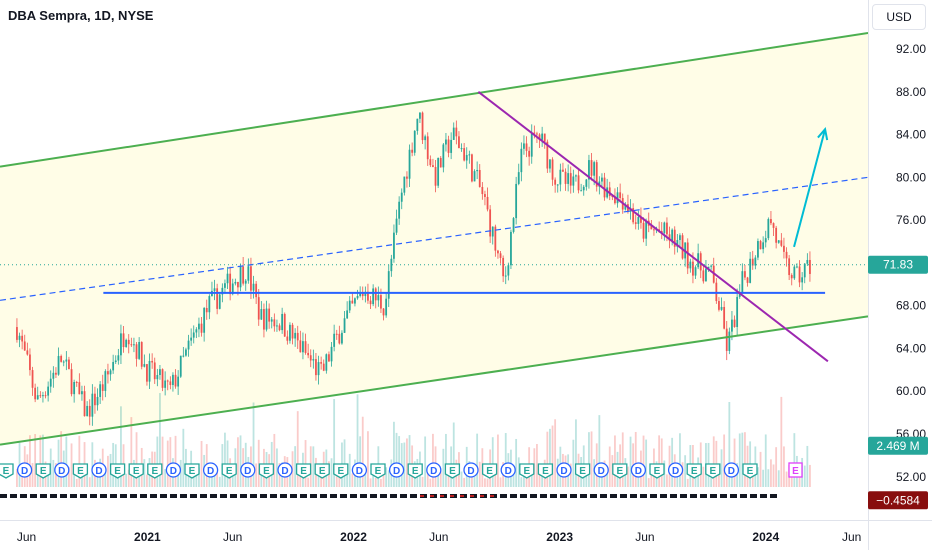 Image resolution: width=932 pixels, height=550 pixels. I want to click on indicator-badge: −0.4584, so click(898, 500).